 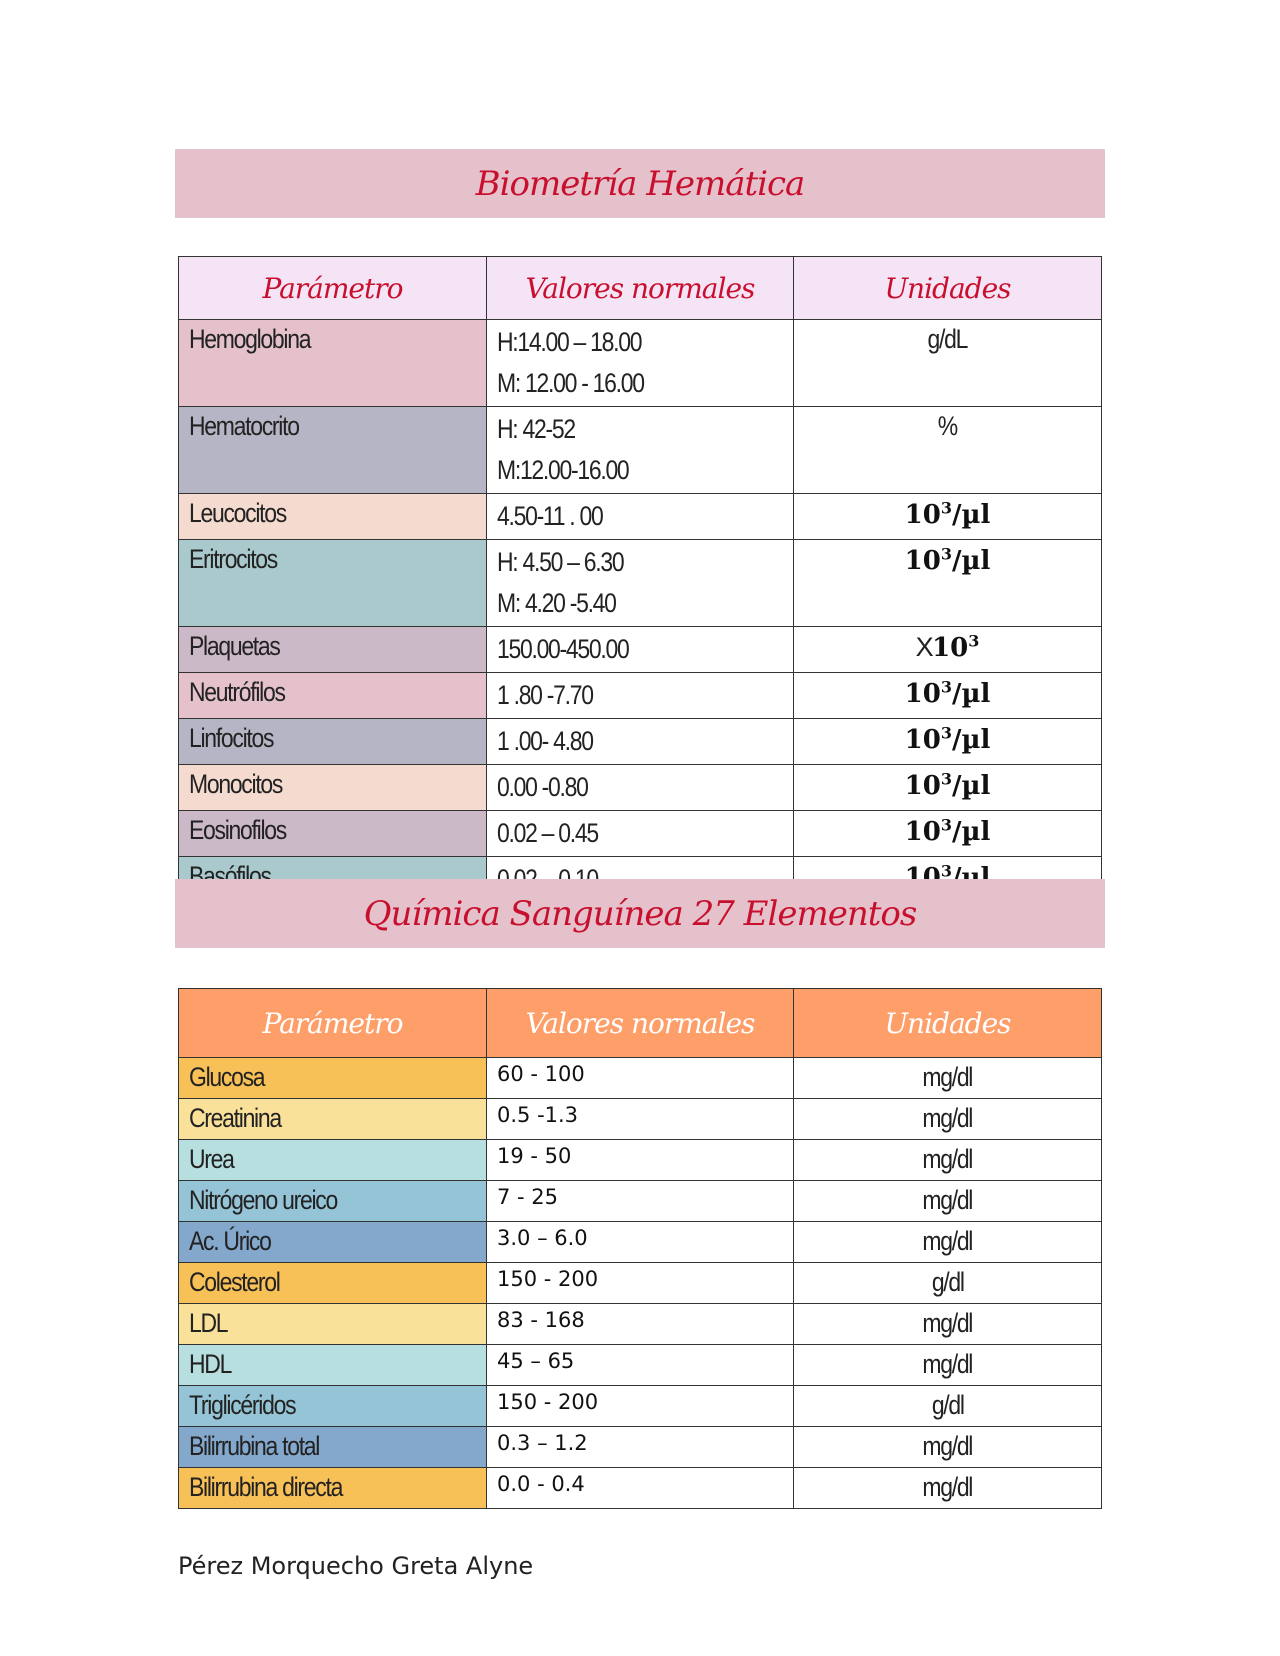 What do you see at coordinates (332, 1406) in the screenshot?
I see `param-cell: Triglicéridos` at bounding box center [332, 1406].